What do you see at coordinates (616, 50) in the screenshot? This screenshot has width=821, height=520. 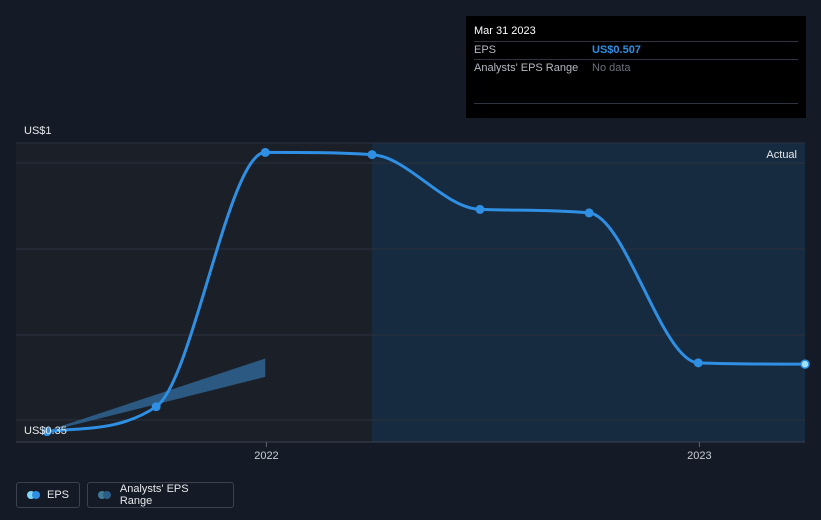 I see `tooltip-eps-value: US$0.507` at bounding box center [616, 50].